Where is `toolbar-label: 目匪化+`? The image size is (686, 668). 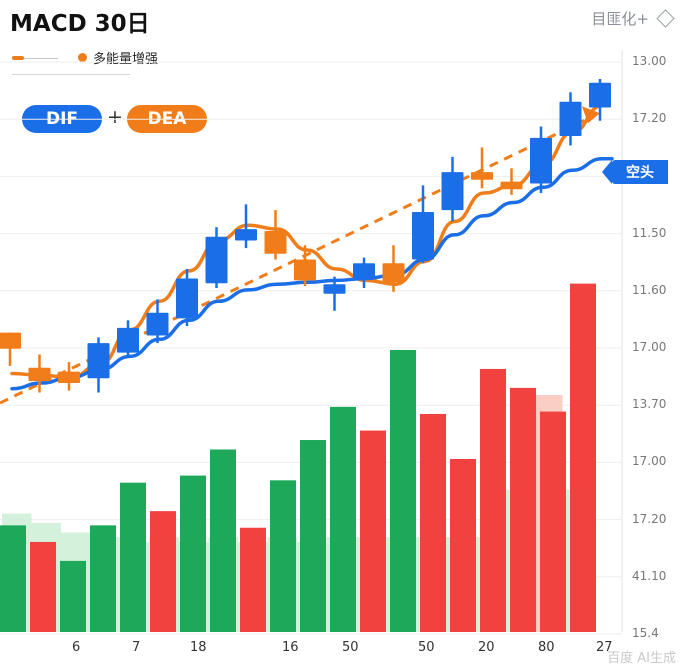 toolbar-label: 目匪化+ is located at coordinates (620, 19).